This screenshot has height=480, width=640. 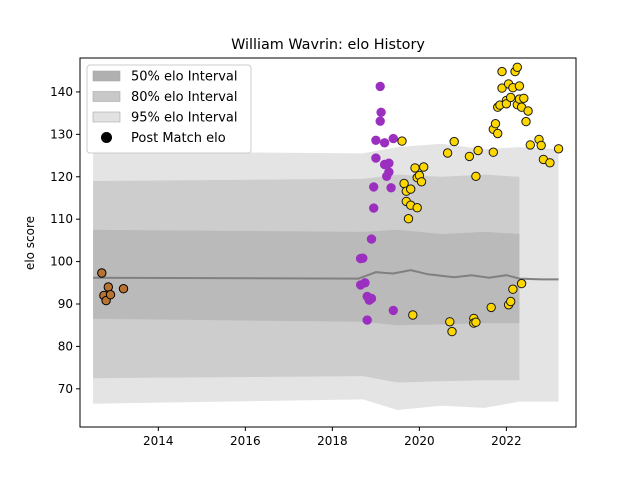 What do you see at coordinates (61, 177) in the screenshot?
I see `y-tick-label: 120` at bounding box center [61, 177].